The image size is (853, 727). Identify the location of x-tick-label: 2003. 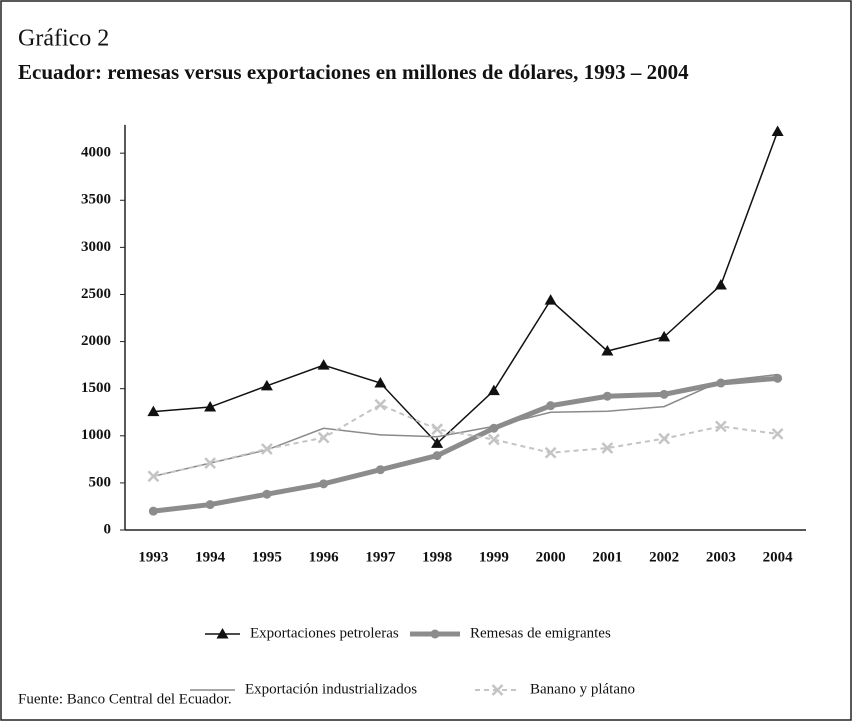
(721, 557).